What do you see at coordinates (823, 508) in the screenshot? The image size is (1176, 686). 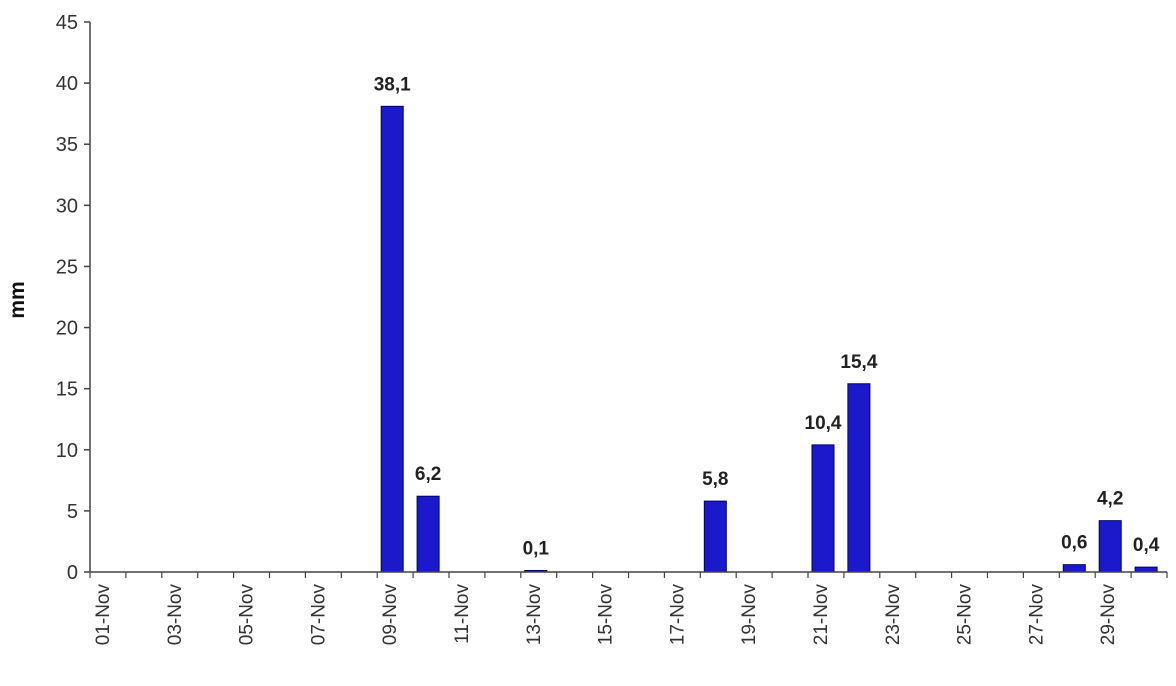 I see `bar-21-Nov` at bounding box center [823, 508].